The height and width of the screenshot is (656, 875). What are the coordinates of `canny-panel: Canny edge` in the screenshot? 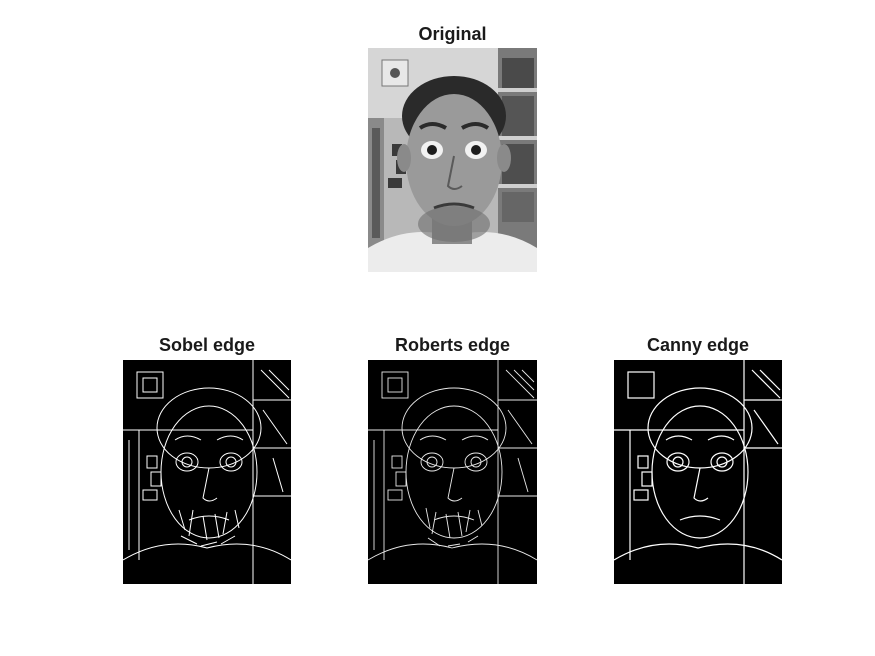 It's located at (698, 460).